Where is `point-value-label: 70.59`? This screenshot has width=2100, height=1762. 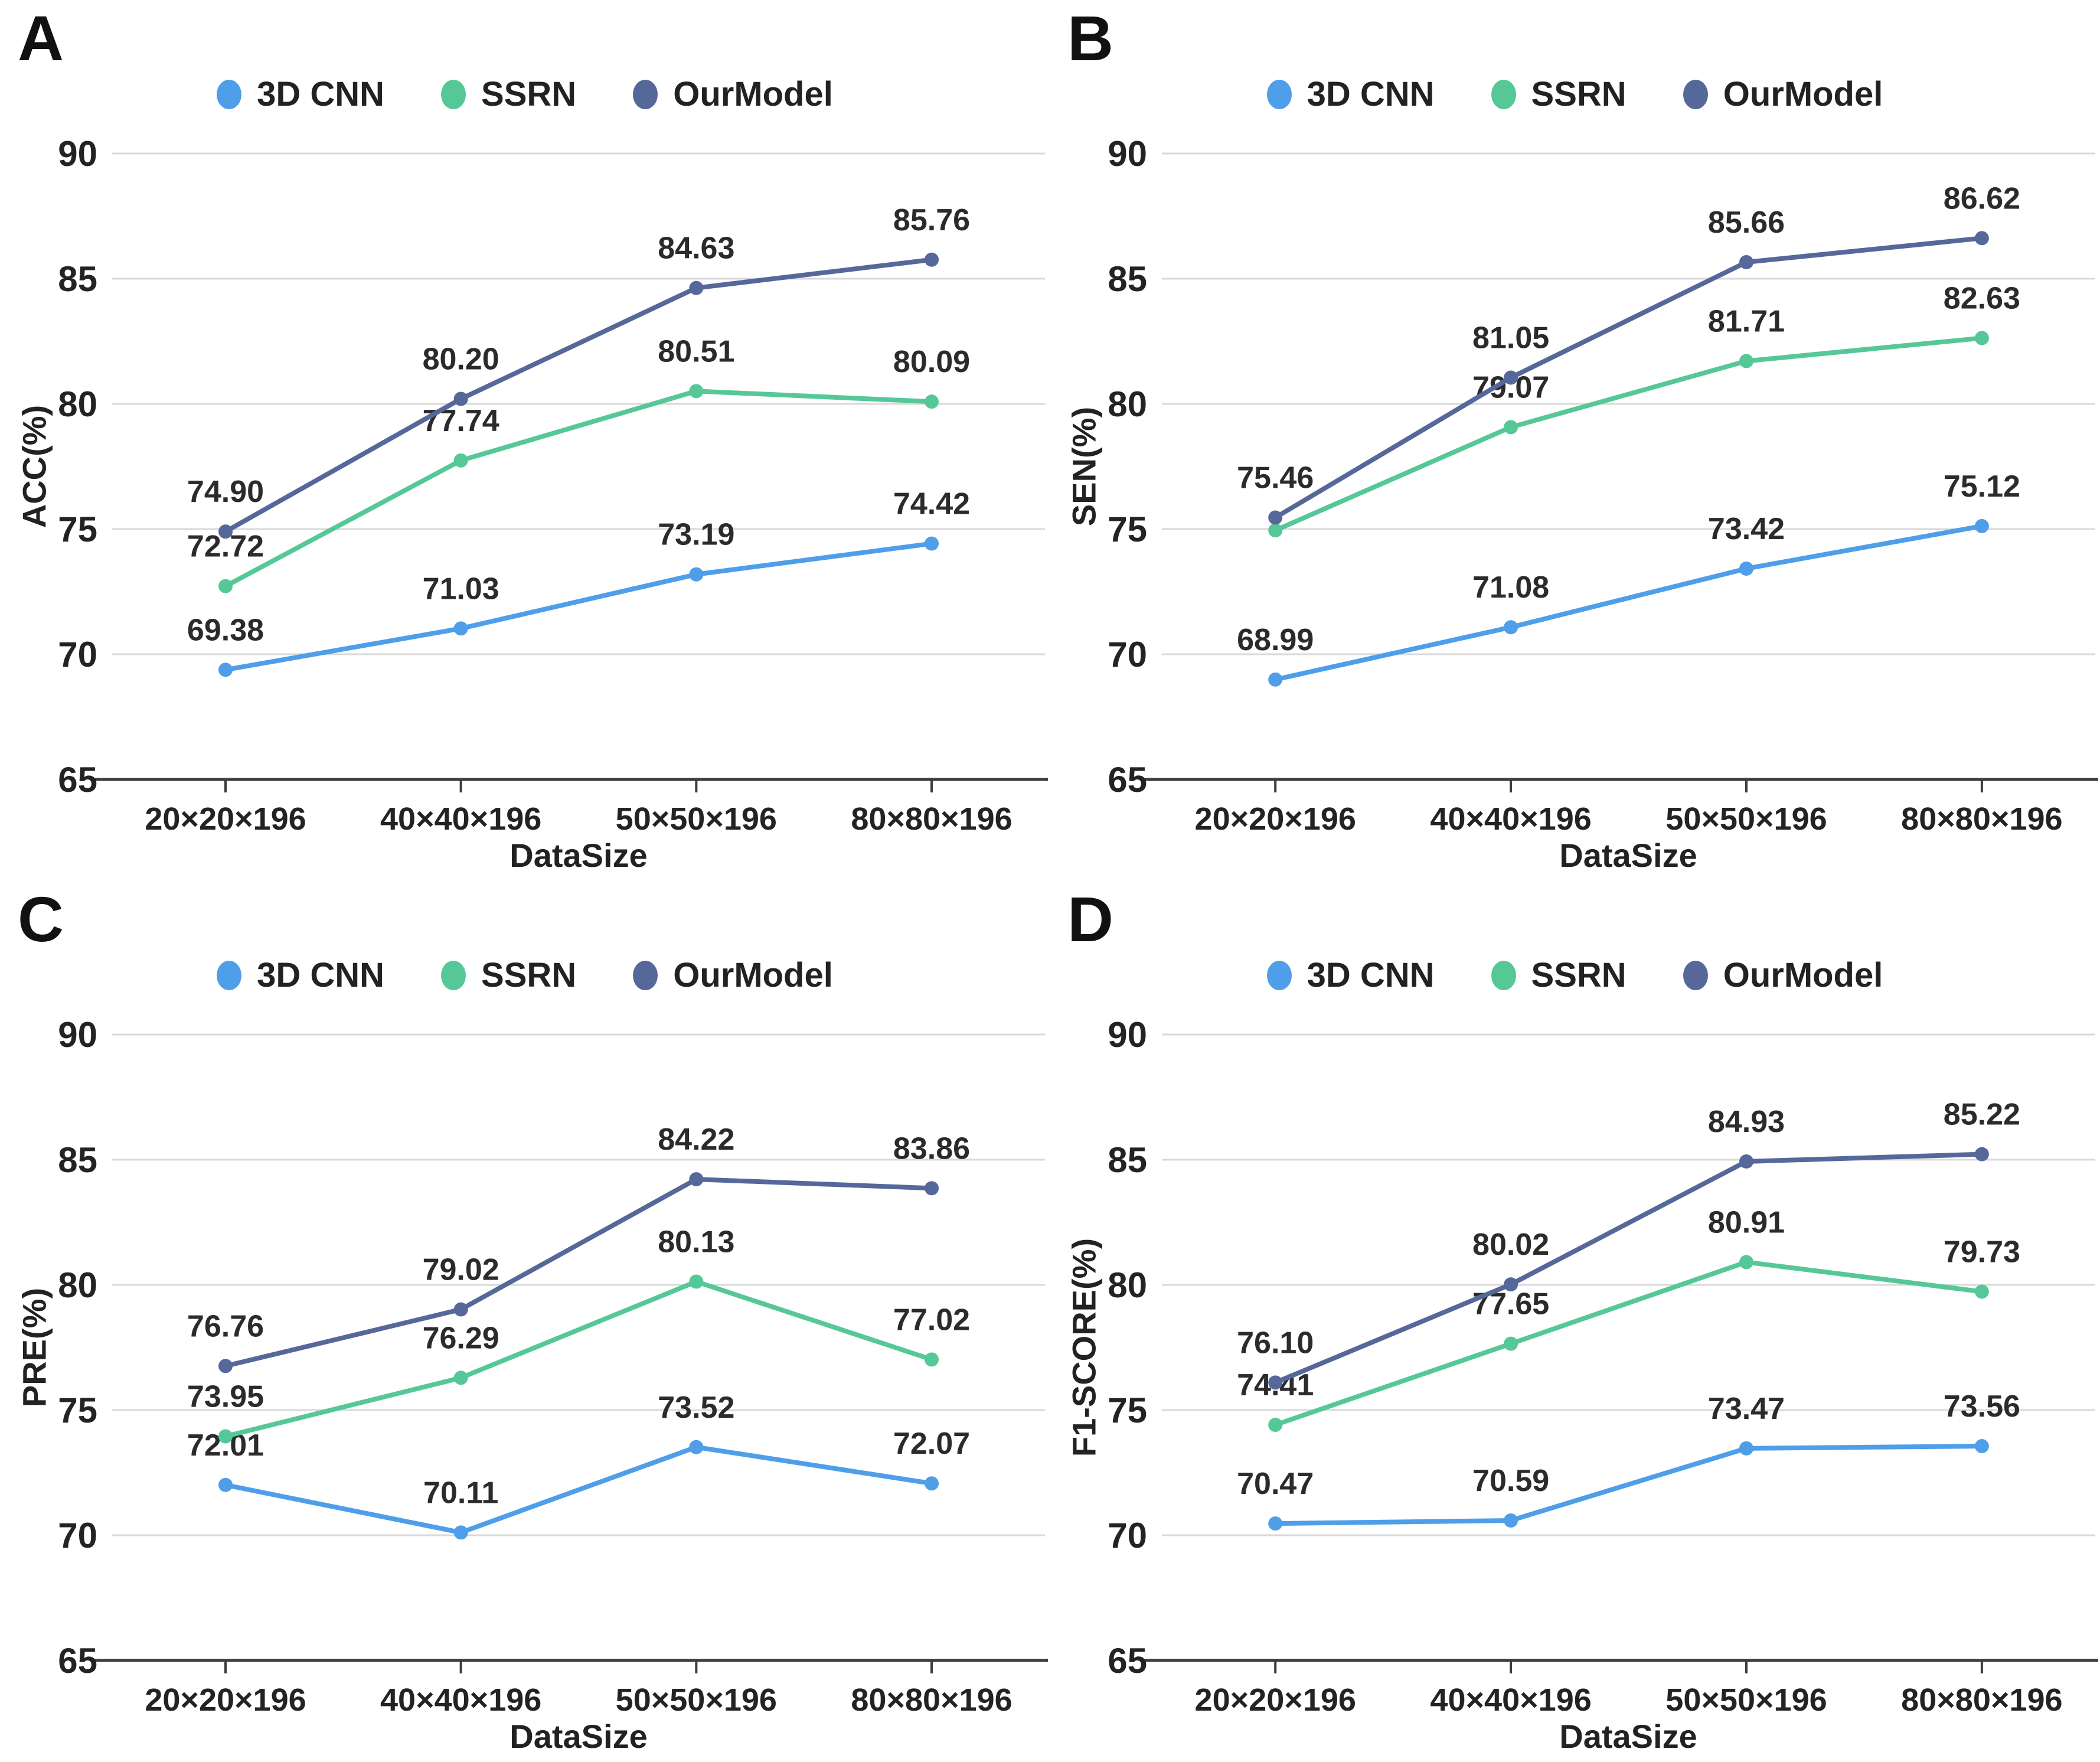 point-value-label: 70.59 is located at coordinates (1510, 1481).